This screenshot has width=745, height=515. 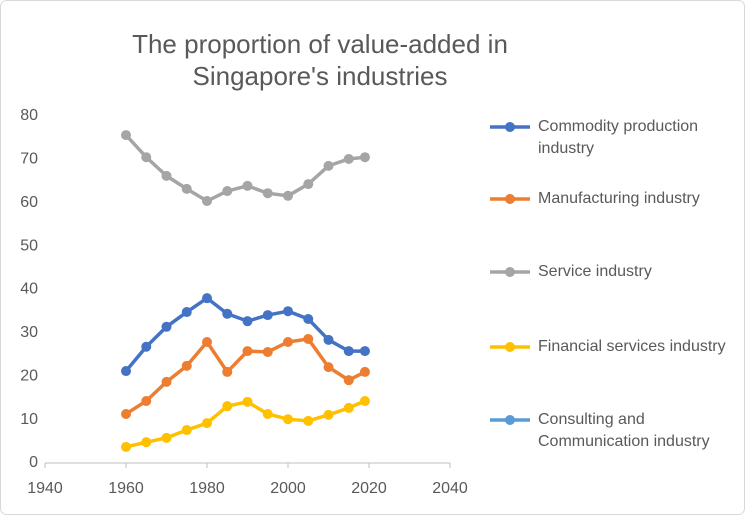 I want to click on y-tick-label: 70, so click(x=29, y=159).